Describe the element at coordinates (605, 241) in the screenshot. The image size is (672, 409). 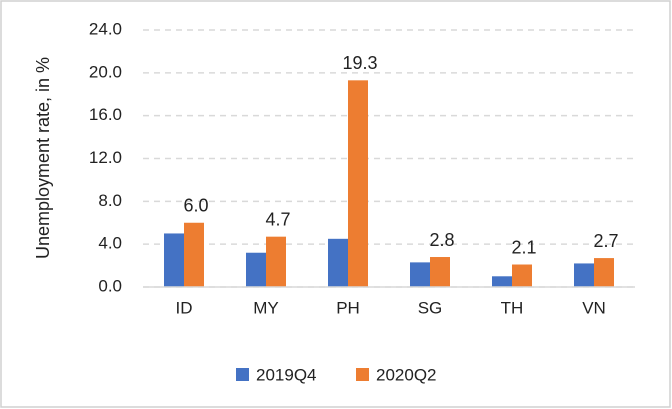
I see `data-label: 2.7` at that location.